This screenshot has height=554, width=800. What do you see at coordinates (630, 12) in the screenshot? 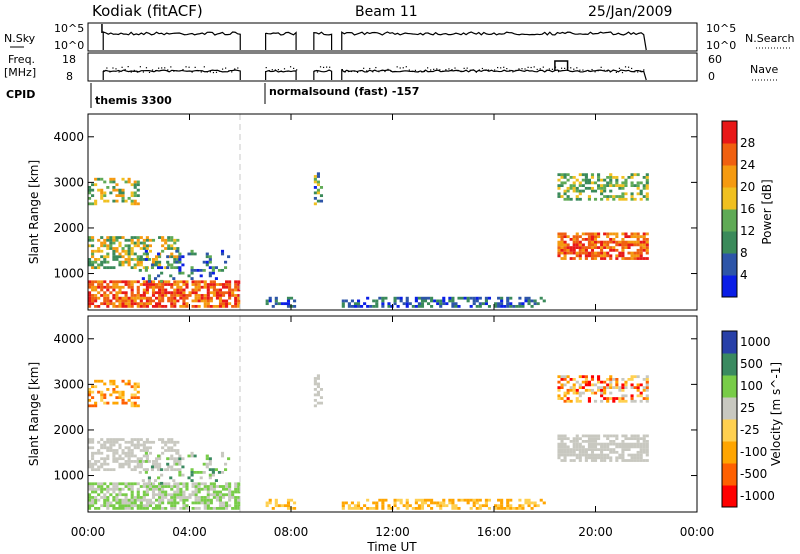
I see `date-title: 25/Jan/2009` at bounding box center [630, 12].